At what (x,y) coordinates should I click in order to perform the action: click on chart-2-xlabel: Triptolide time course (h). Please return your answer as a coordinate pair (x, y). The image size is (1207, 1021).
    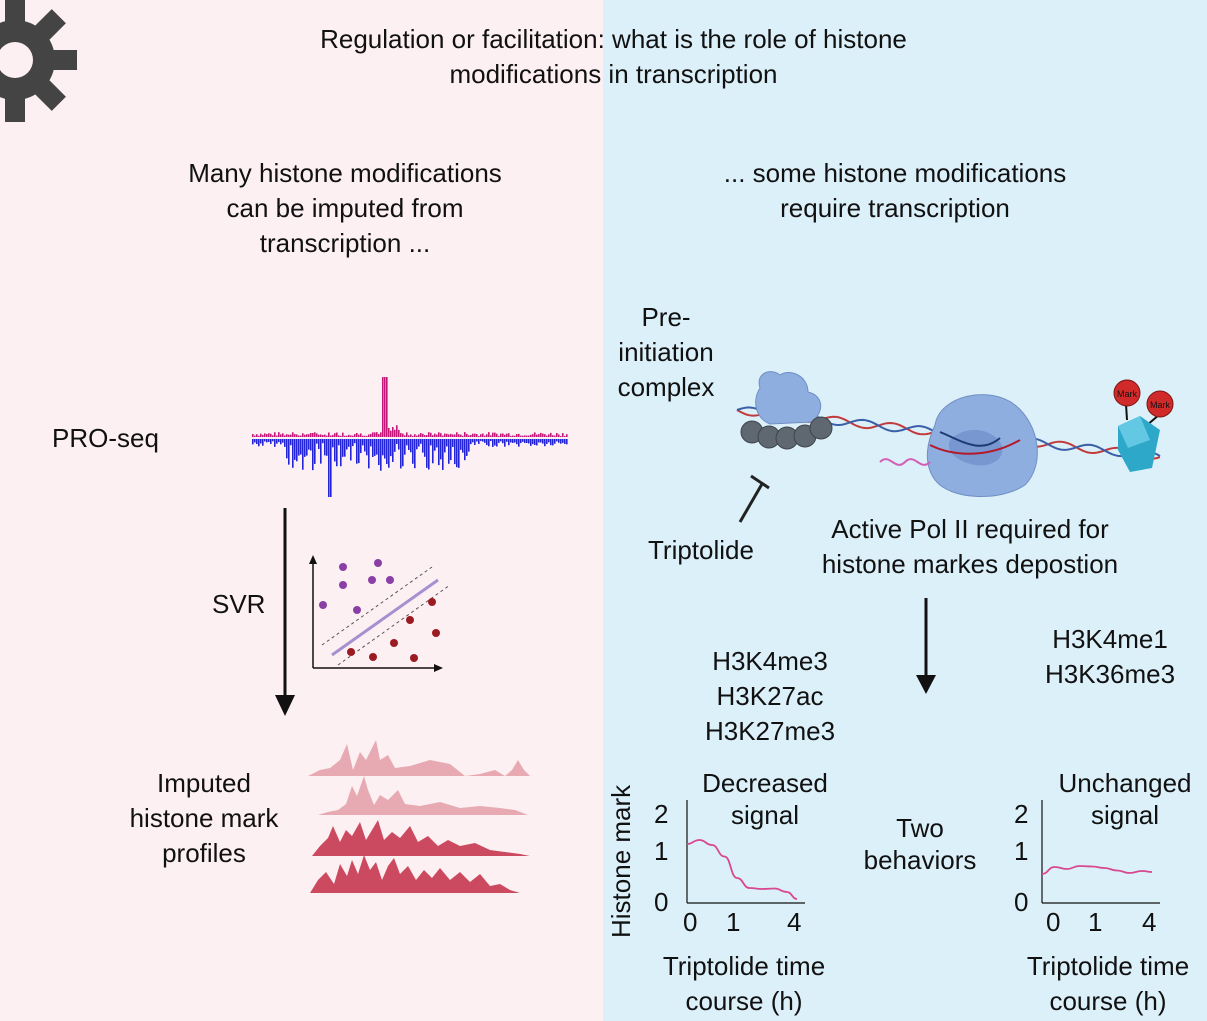
    Looking at the image, I should click on (1105, 984).